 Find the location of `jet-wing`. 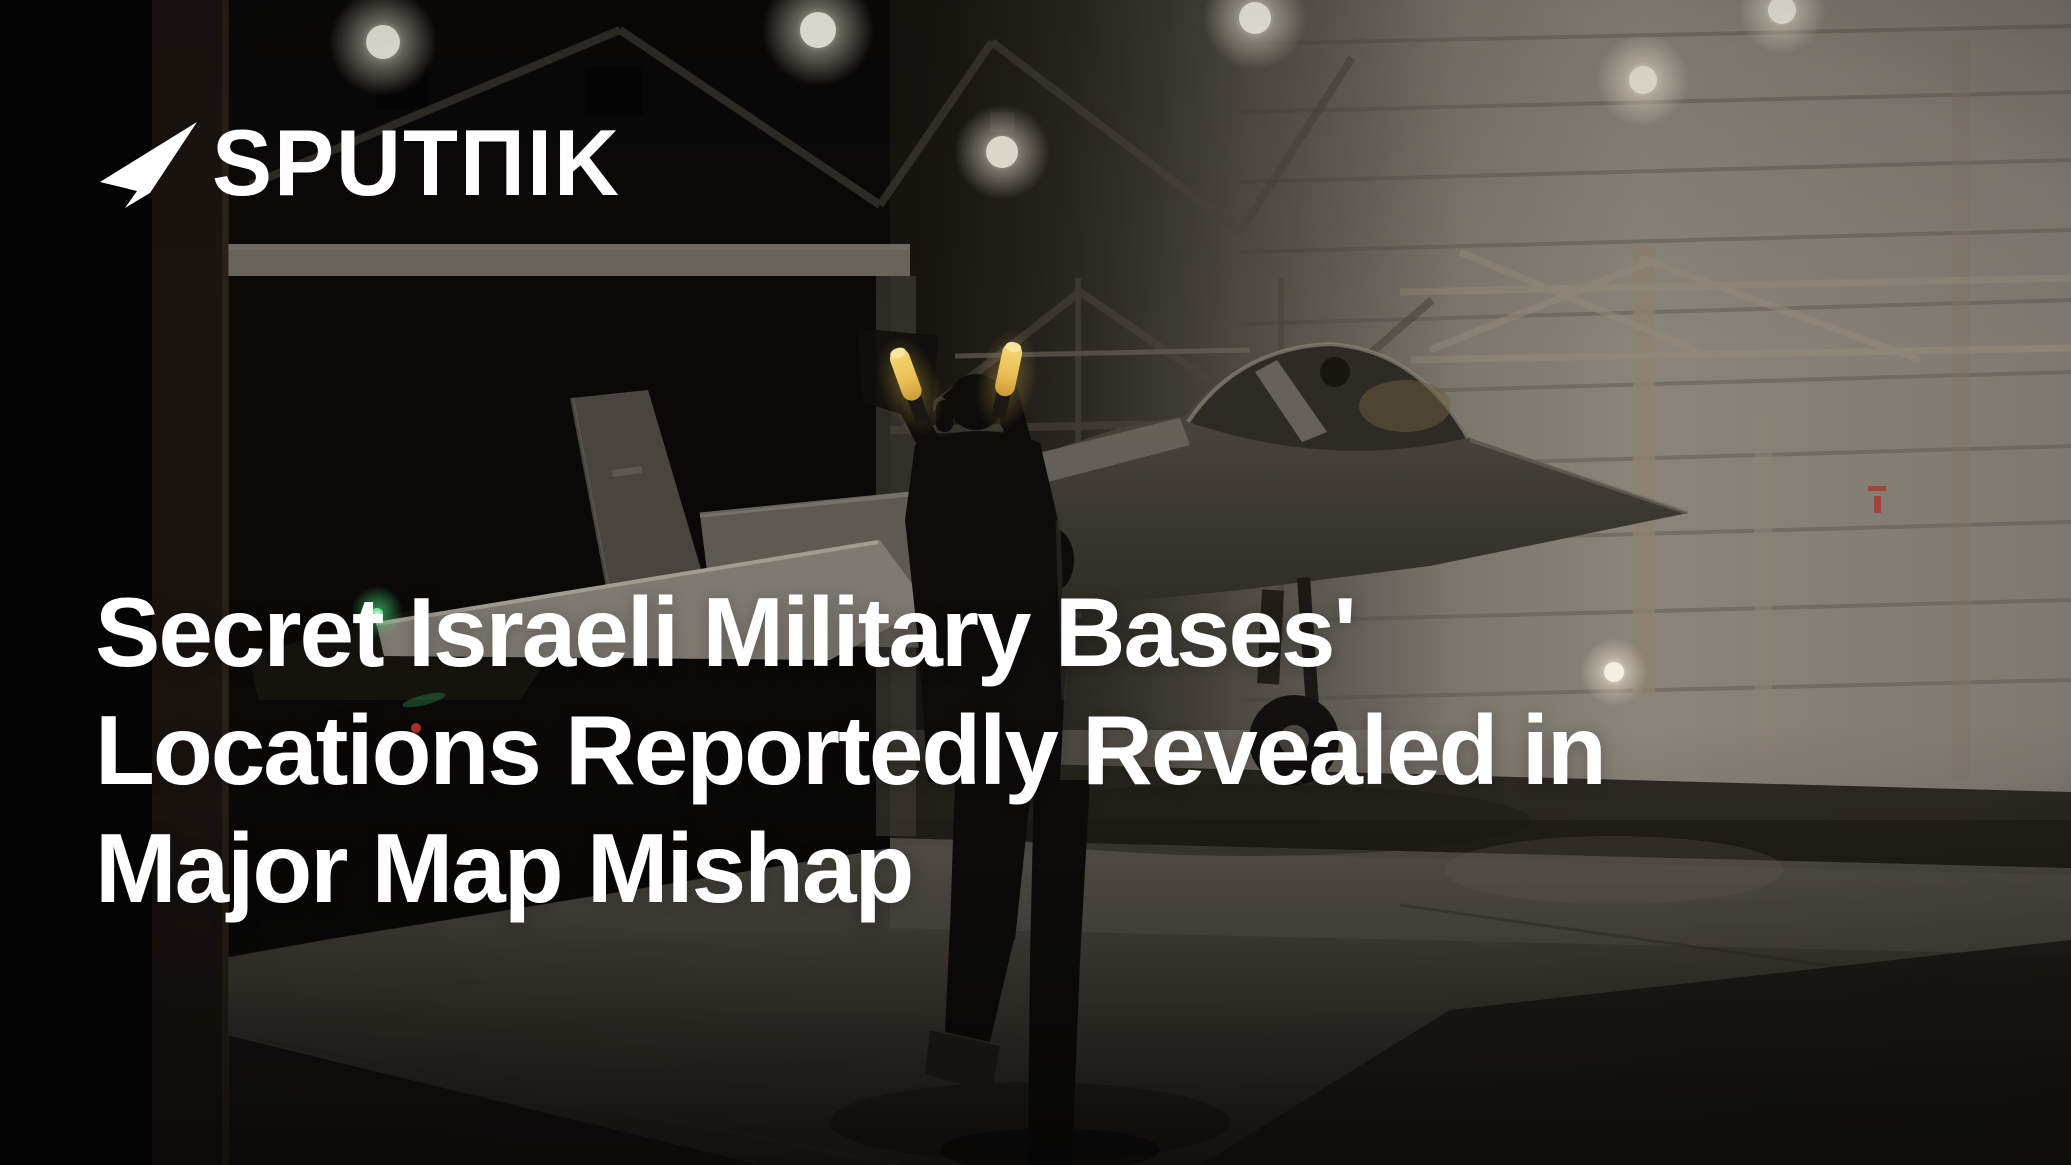

jet-wing is located at coordinates (651, 600).